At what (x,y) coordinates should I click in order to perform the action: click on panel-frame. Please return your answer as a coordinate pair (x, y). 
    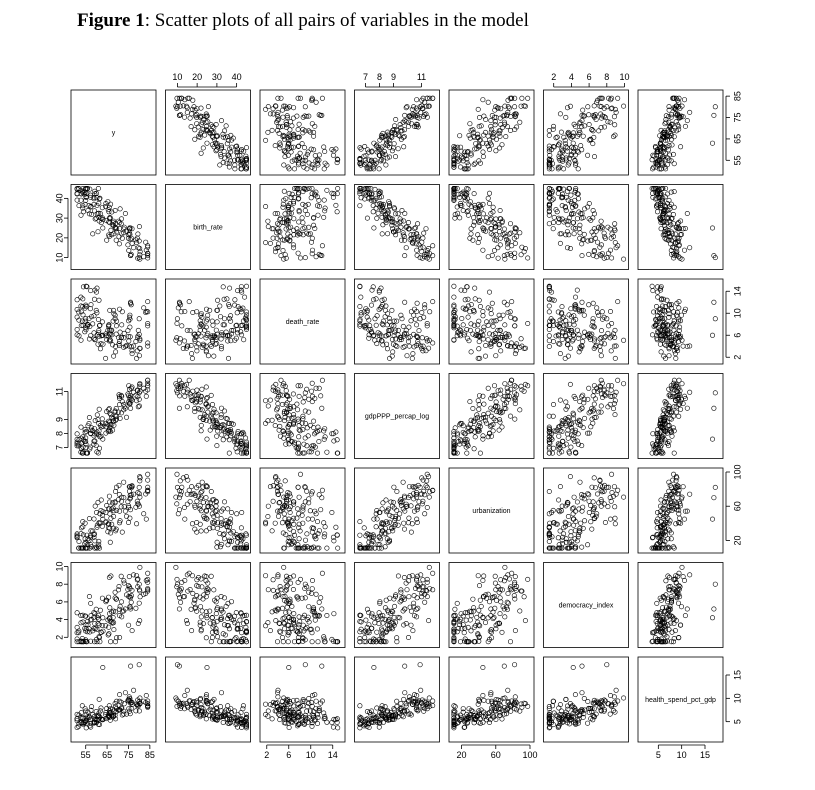
    Looking at the image, I should click on (680, 510).